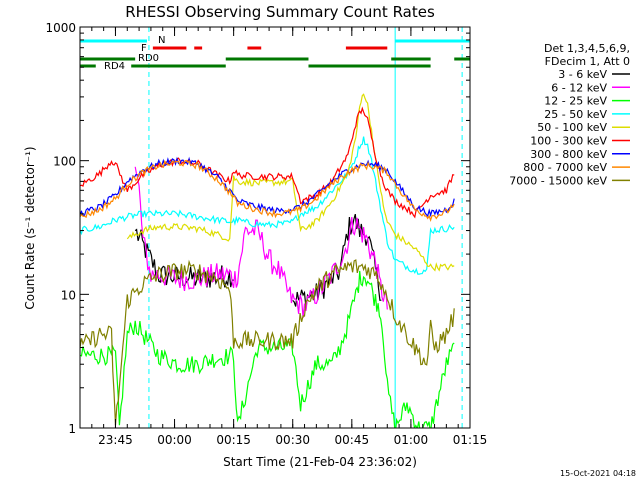 The height and width of the screenshot is (480, 640). I want to click on series-line-6-12-kev, so click(261, 242).